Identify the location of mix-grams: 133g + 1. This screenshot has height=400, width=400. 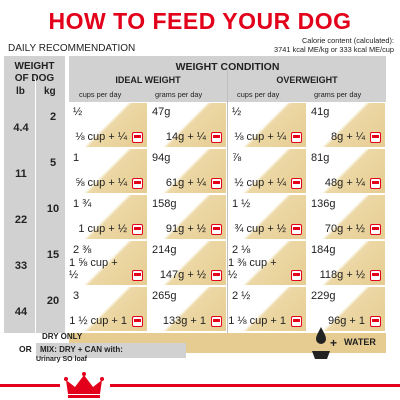
(184, 321).